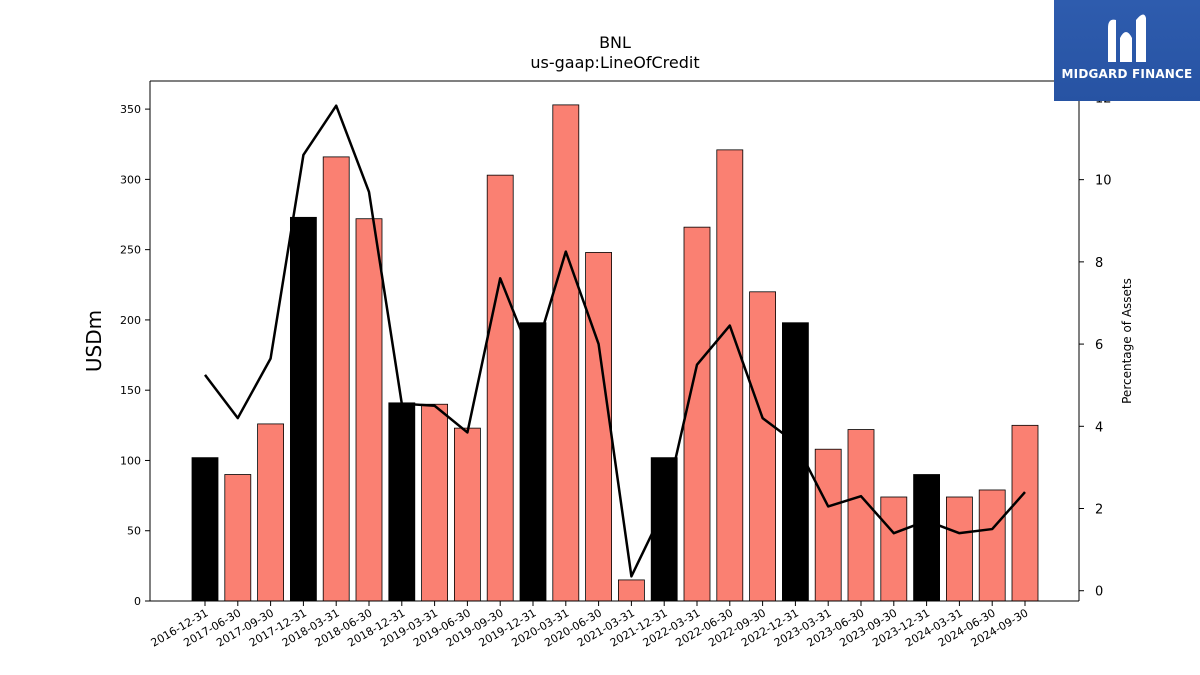  I want to click on midgard-finance-logo: MIDGARD FINANCE, so click(1127, 50).